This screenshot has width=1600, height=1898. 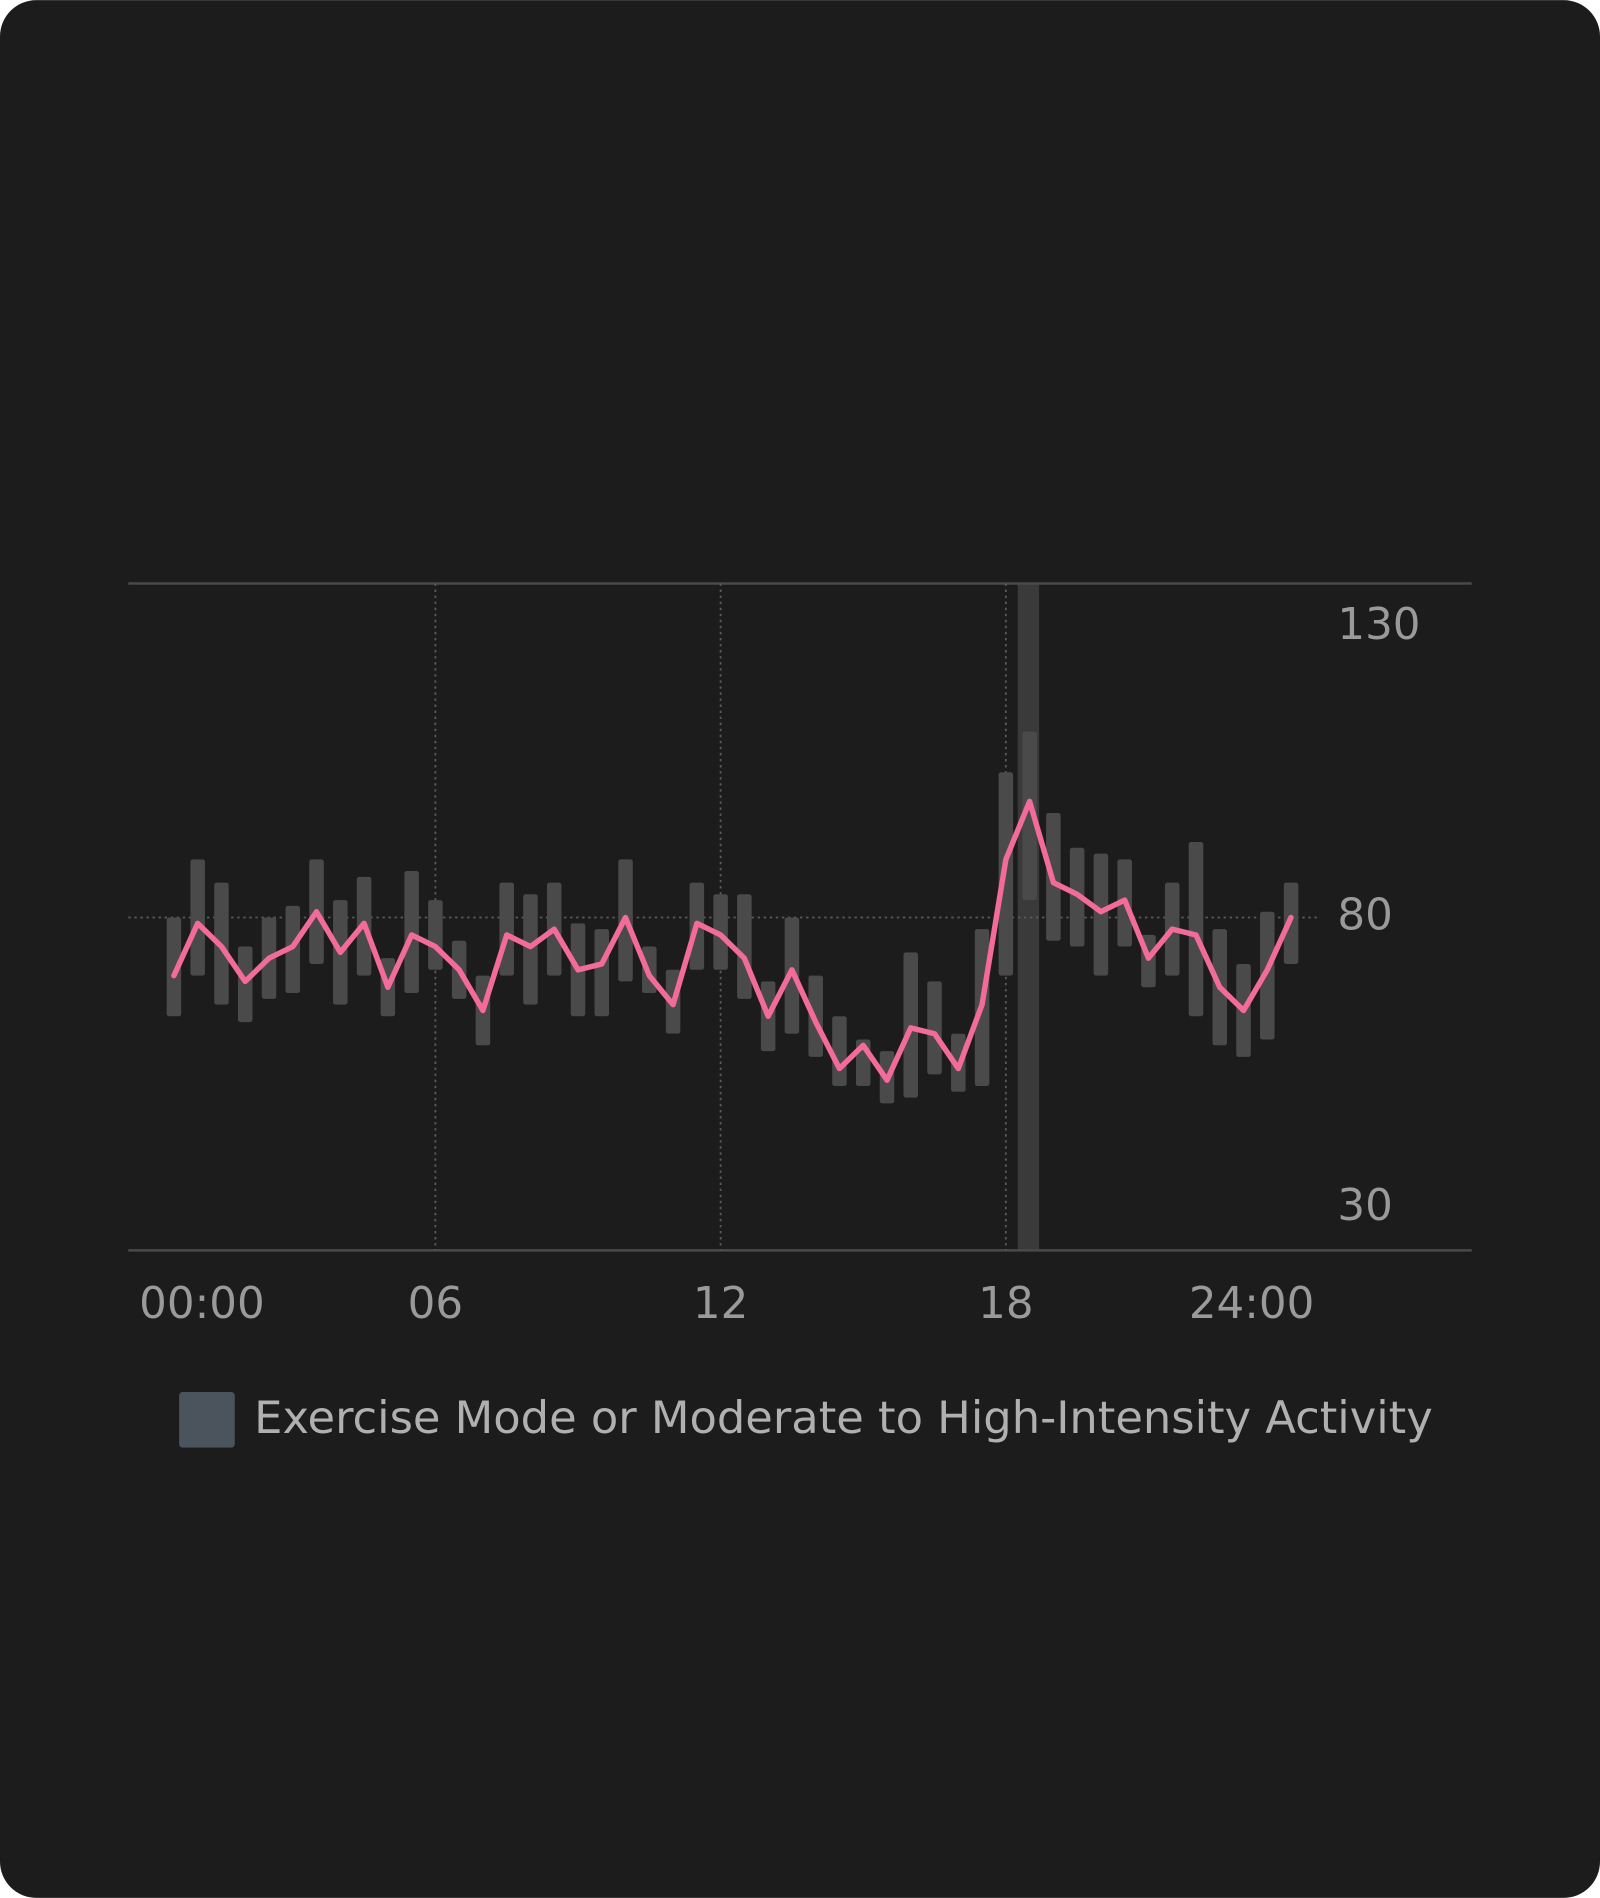 What do you see at coordinates (1378, 625) in the screenshot?
I see `y-tick-label: 130` at bounding box center [1378, 625].